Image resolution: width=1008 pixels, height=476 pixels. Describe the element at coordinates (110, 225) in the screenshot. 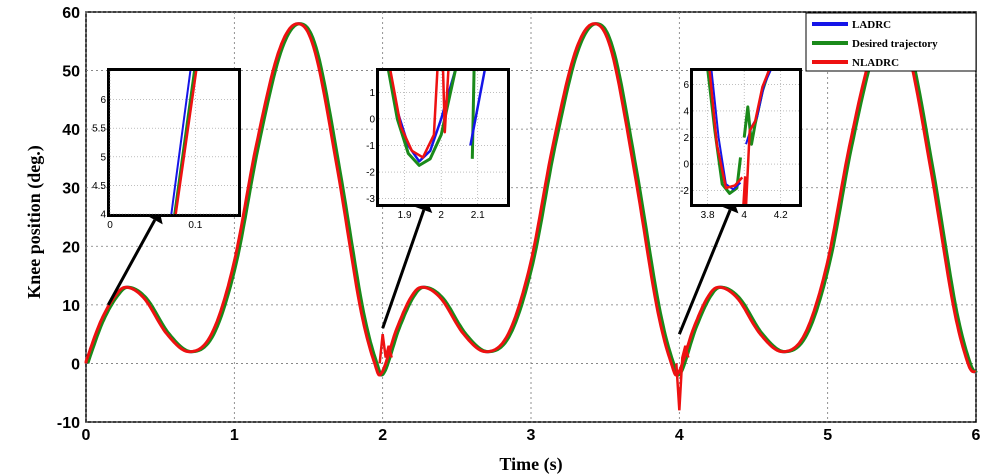

I see `inset-x-tick-label: 0` at that location.